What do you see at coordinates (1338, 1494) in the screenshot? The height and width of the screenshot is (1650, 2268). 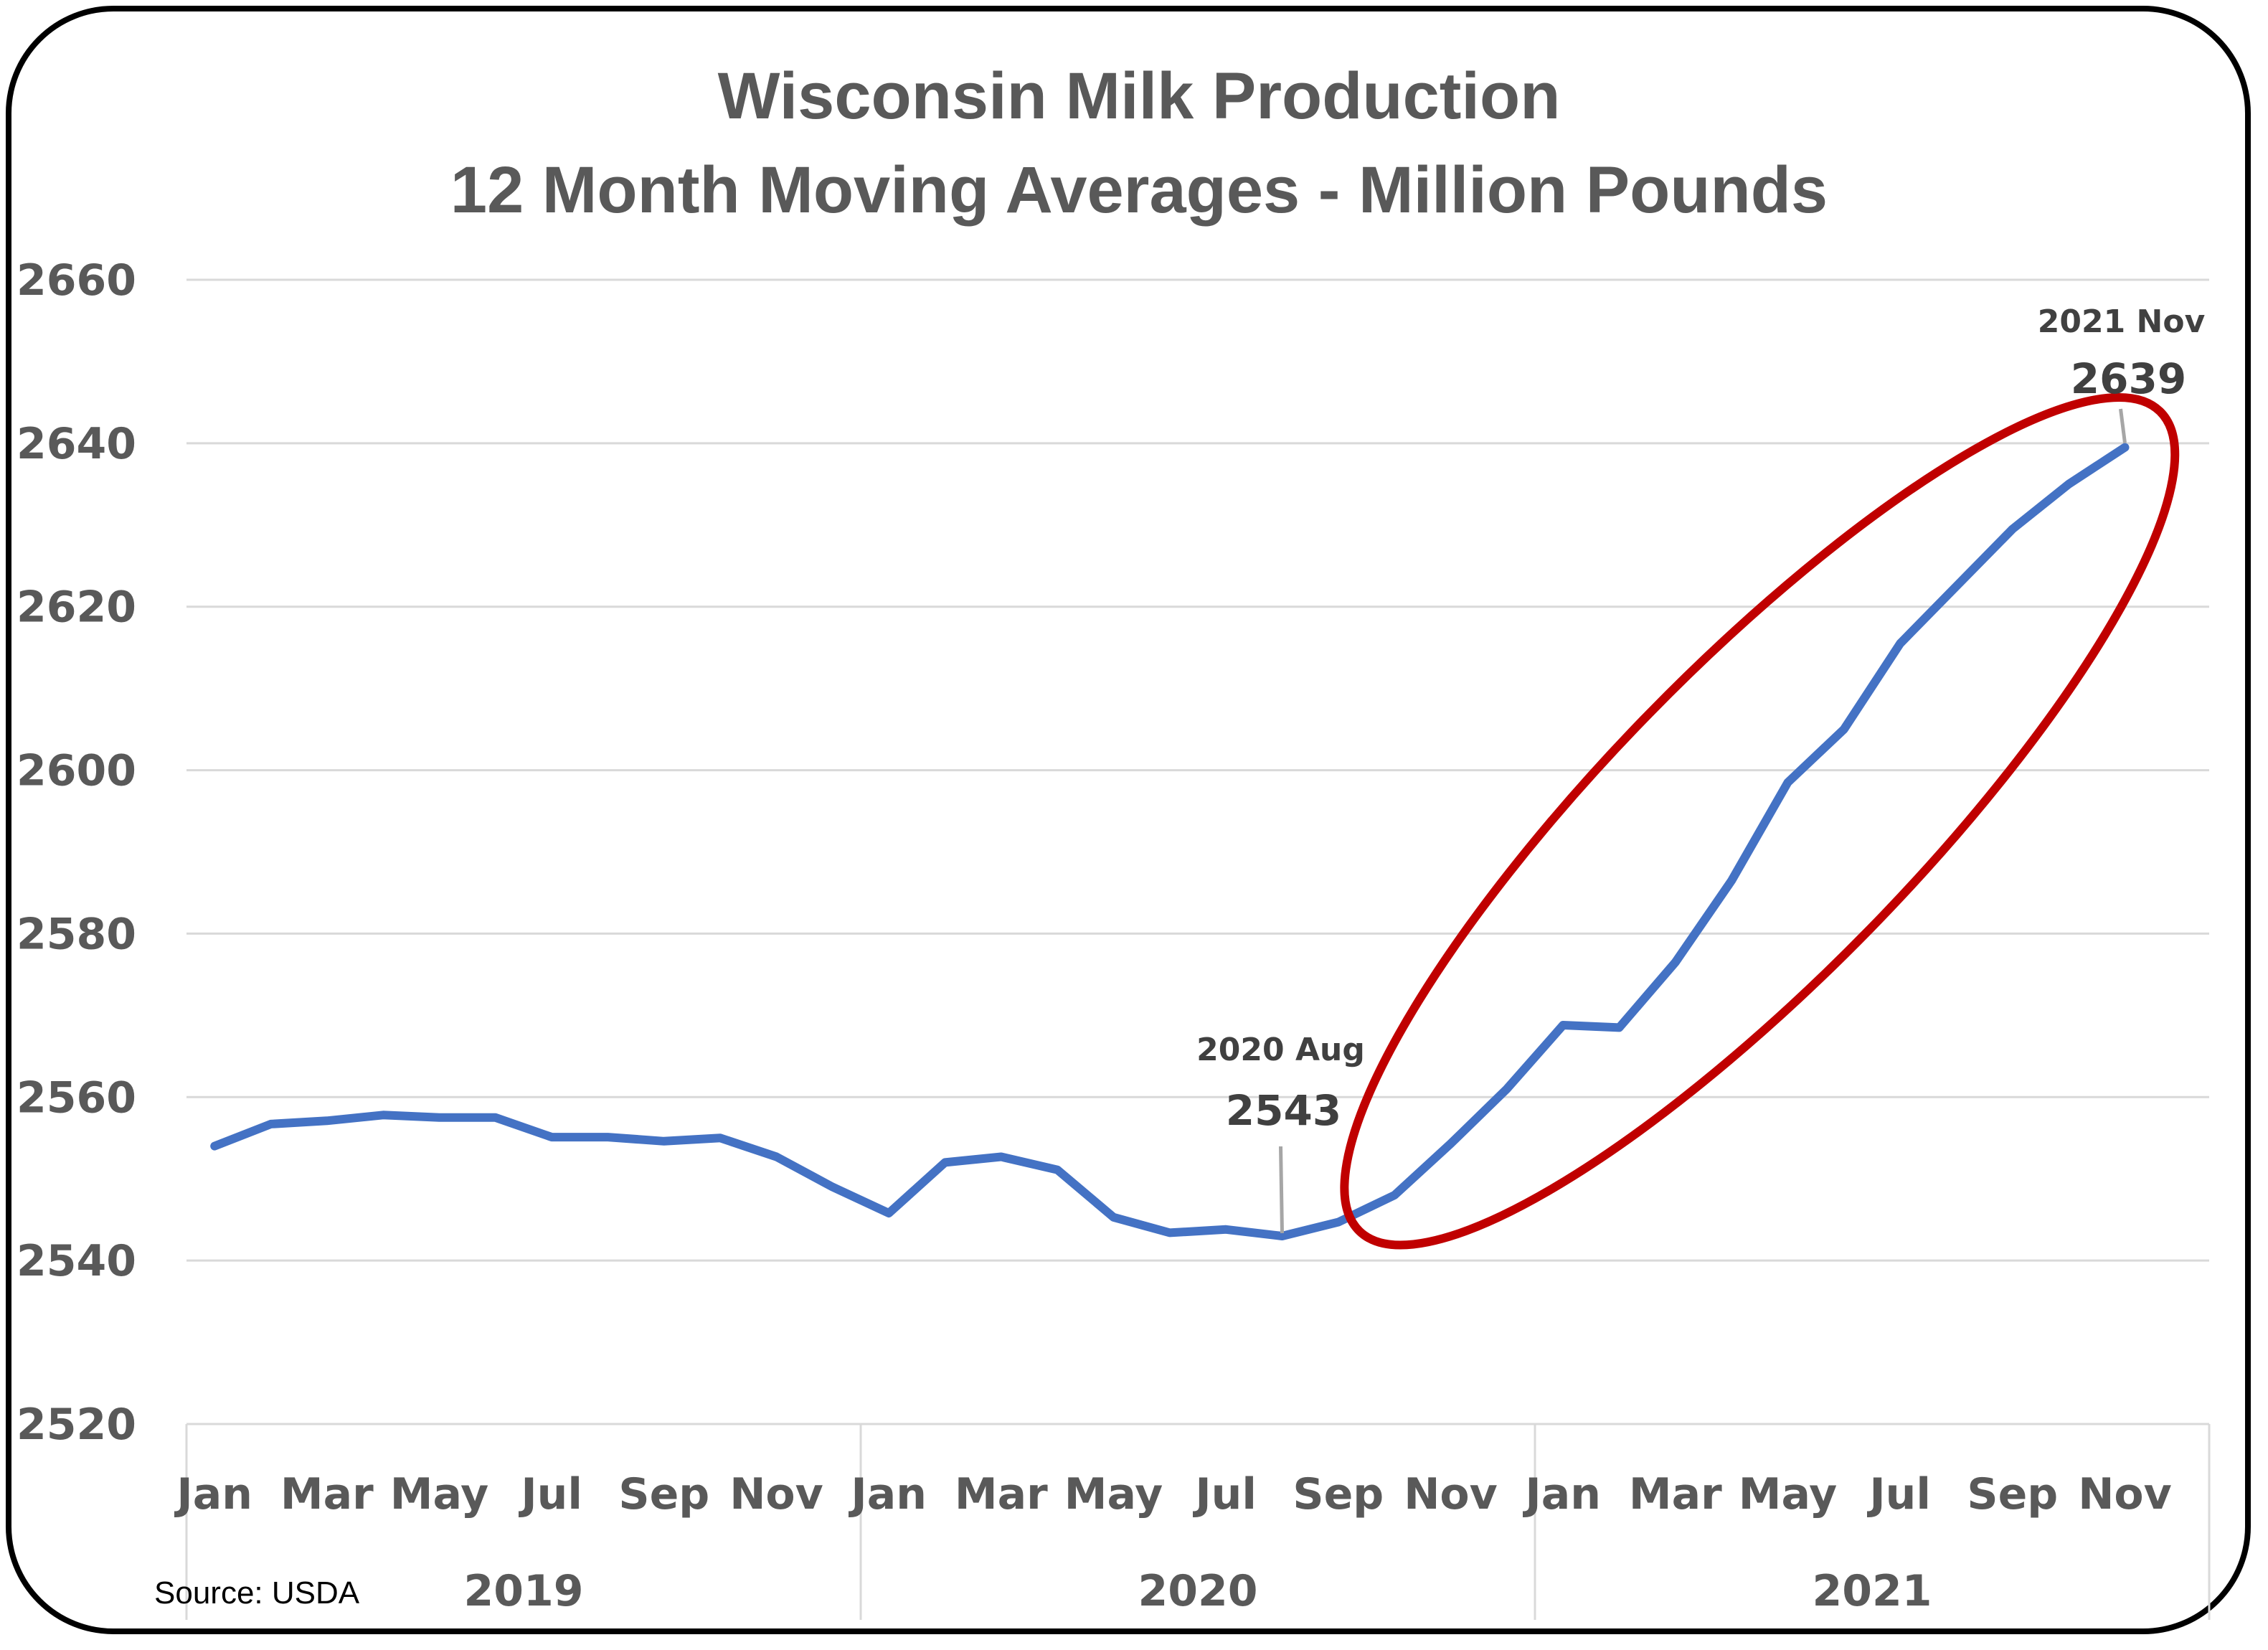 I see `x-tick-label-2020-sep: Sep` at bounding box center [1338, 1494].